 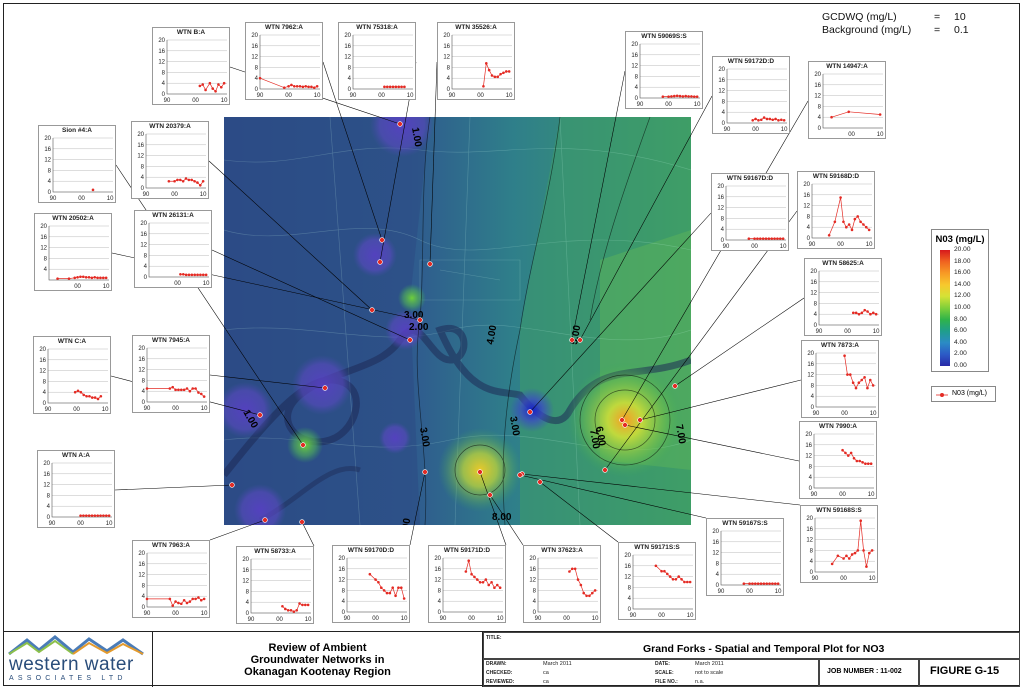 What do you see at coordinates (838, 426) in the screenshot?
I see `well-chart-title: WTN 7990:A` at bounding box center [838, 426].